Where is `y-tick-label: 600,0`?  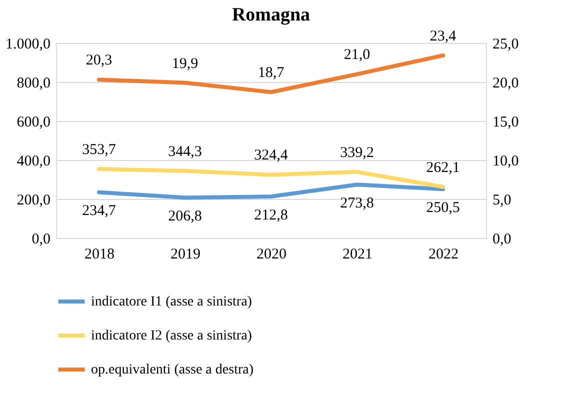 y-tick-label: 600,0 is located at coordinates (33, 122).